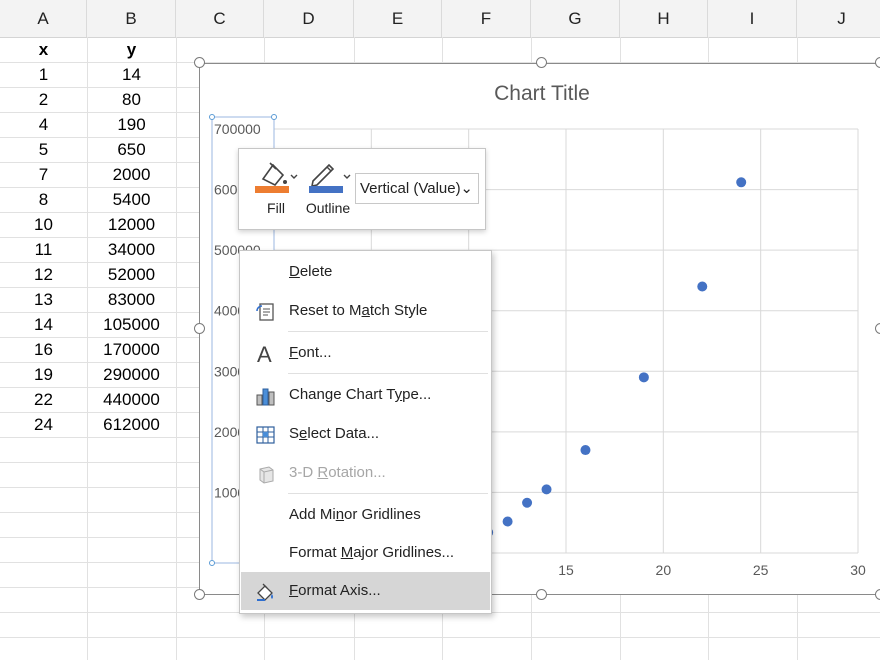 This screenshot has width=880, height=660. Describe the element at coordinates (398, 310) in the screenshot. I see `menu-label-part: tch Style` at that location.